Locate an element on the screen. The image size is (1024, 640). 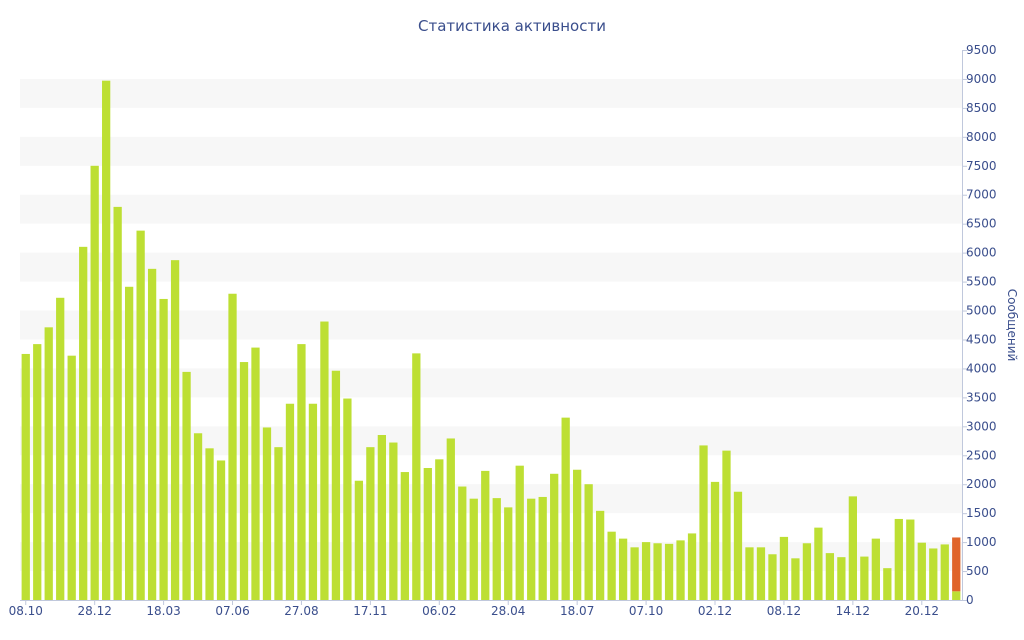
y-tick-label: 4000 is located at coordinates (981, 368).